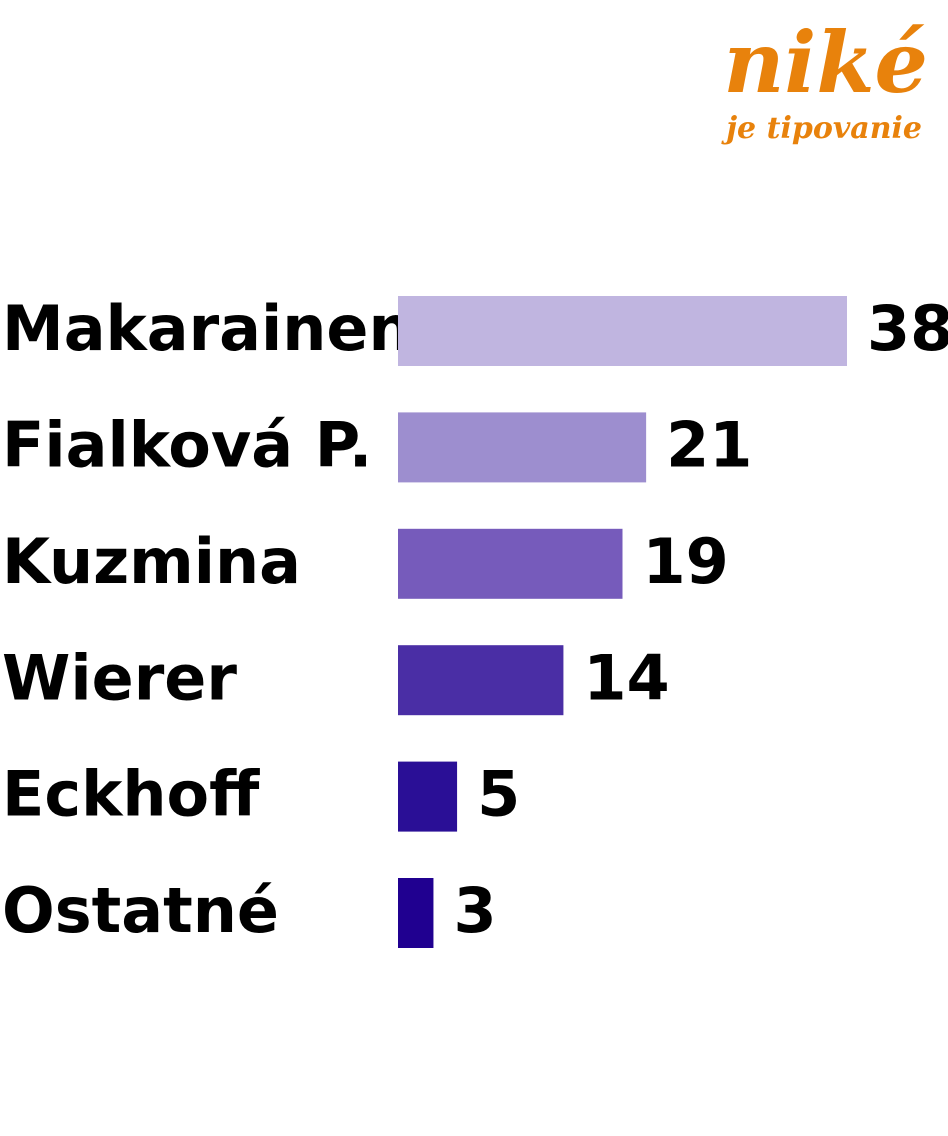  Describe the element at coordinates (131, 794) in the screenshot. I see `category-label: Eckhoff` at that location.